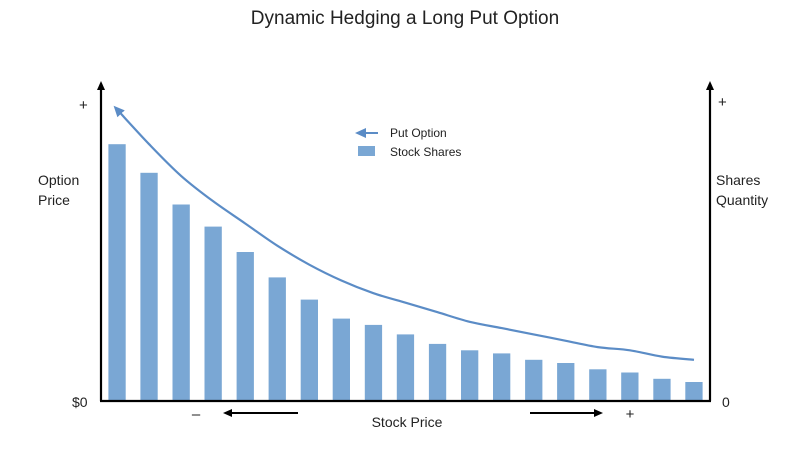 This screenshot has height=449, width=811. I want to click on right-ylabel-line-2: Quantity, so click(742, 200).